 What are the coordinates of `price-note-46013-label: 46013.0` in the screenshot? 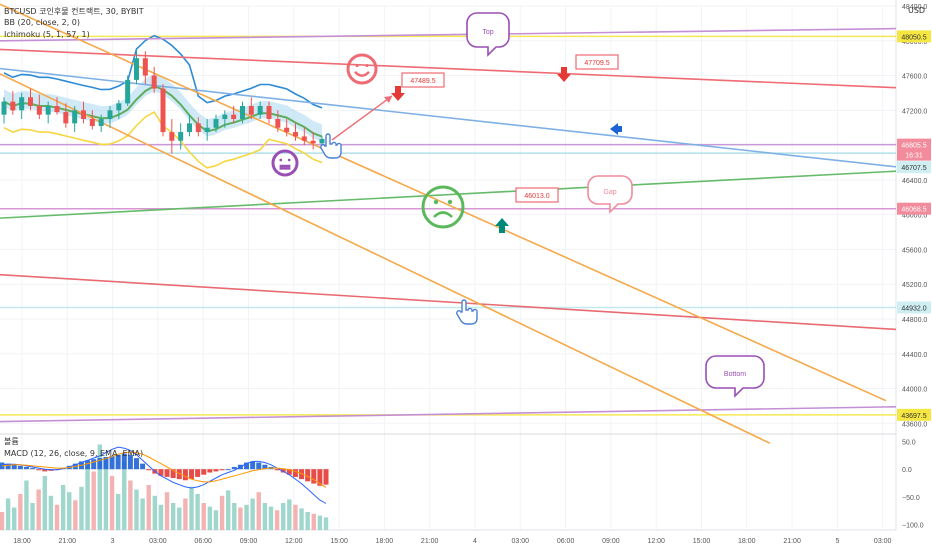 It's located at (536, 196).